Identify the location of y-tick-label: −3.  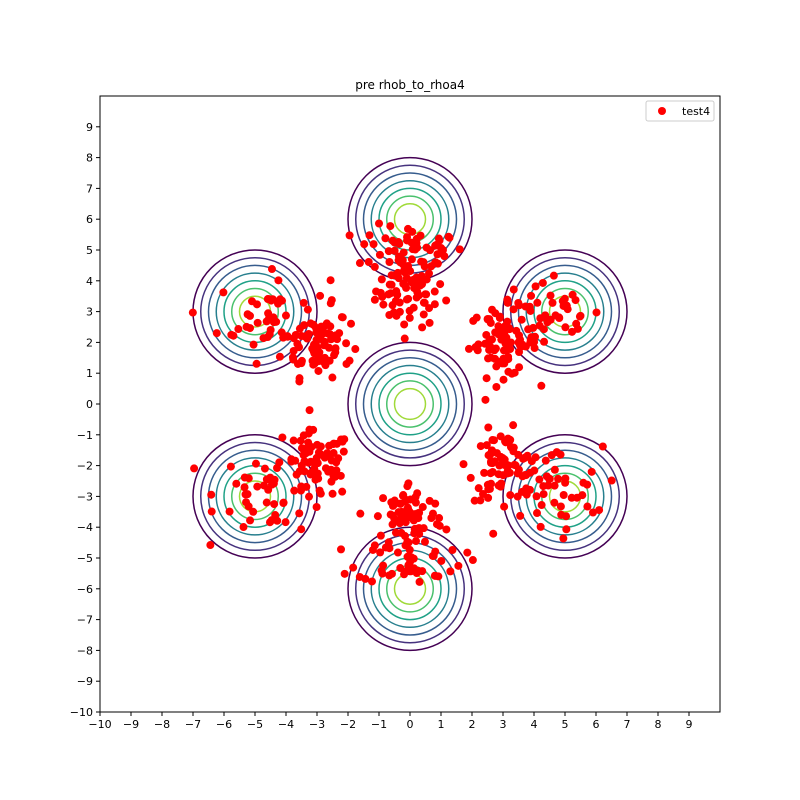
(85, 496).